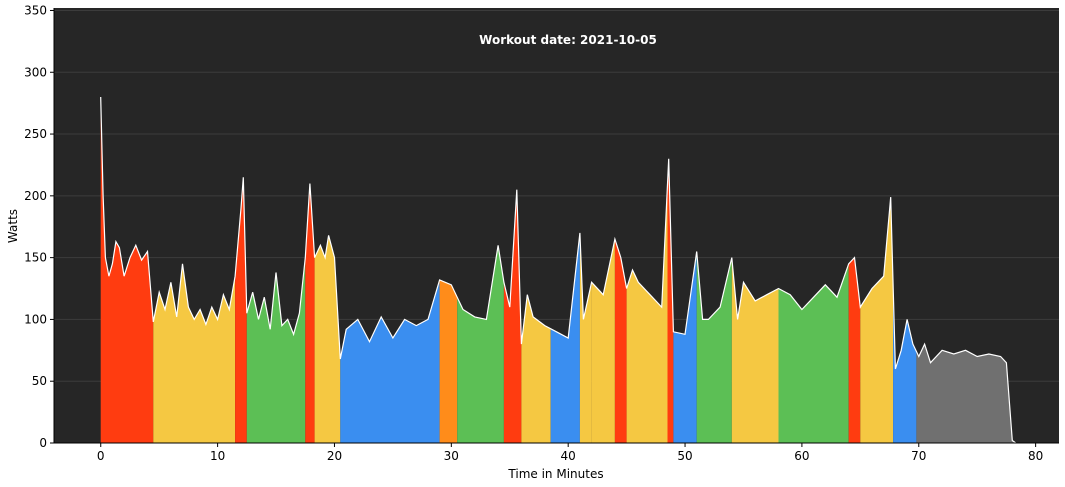 This screenshot has width=1065, height=487. Describe the element at coordinates (35, 134) in the screenshot. I see `y-tick-label: 250` at that location.